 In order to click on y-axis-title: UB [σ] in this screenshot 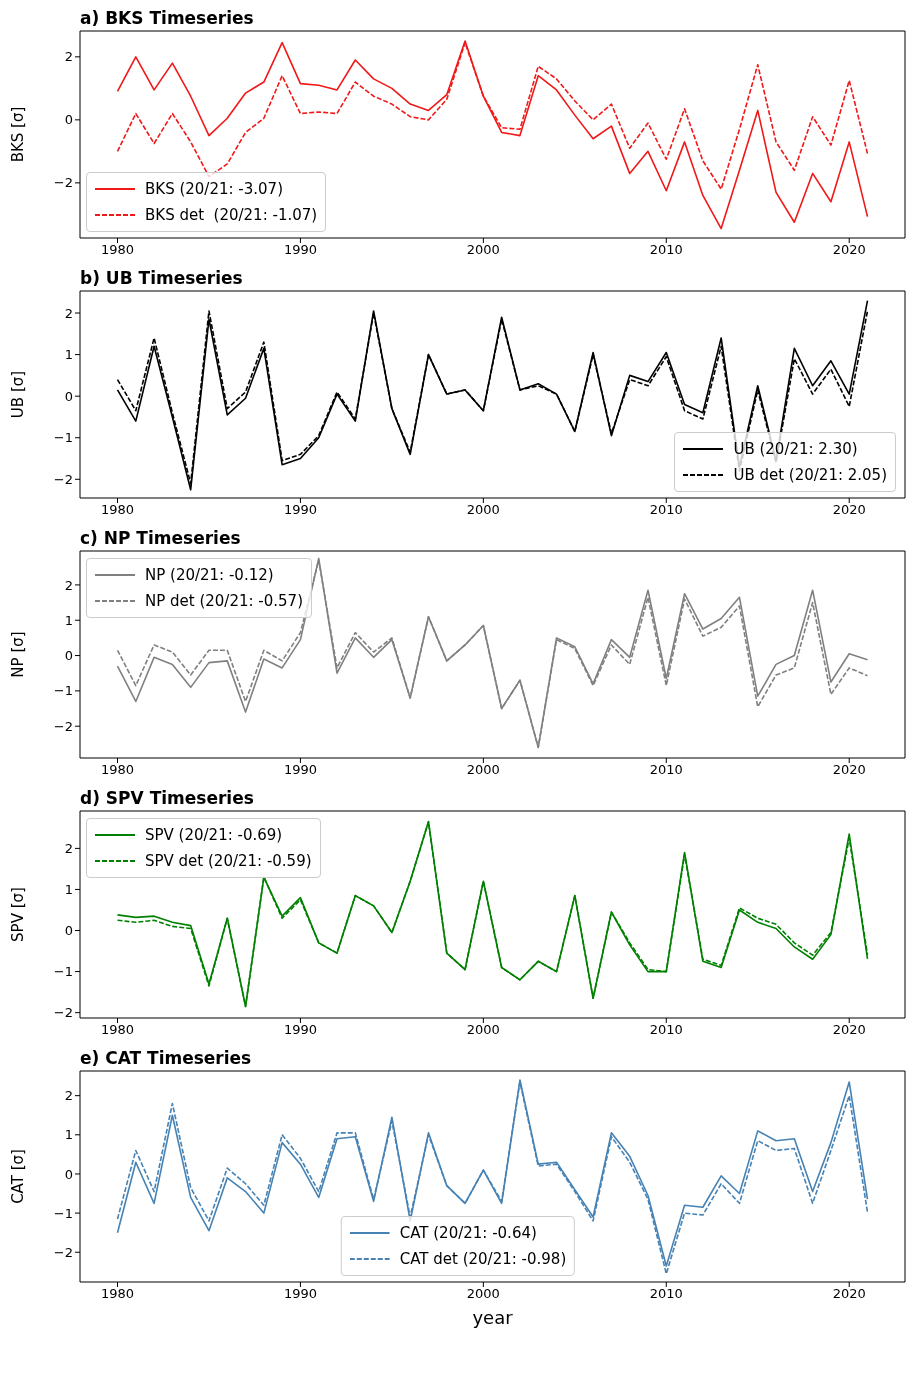, I will do `click(18, 394)`.